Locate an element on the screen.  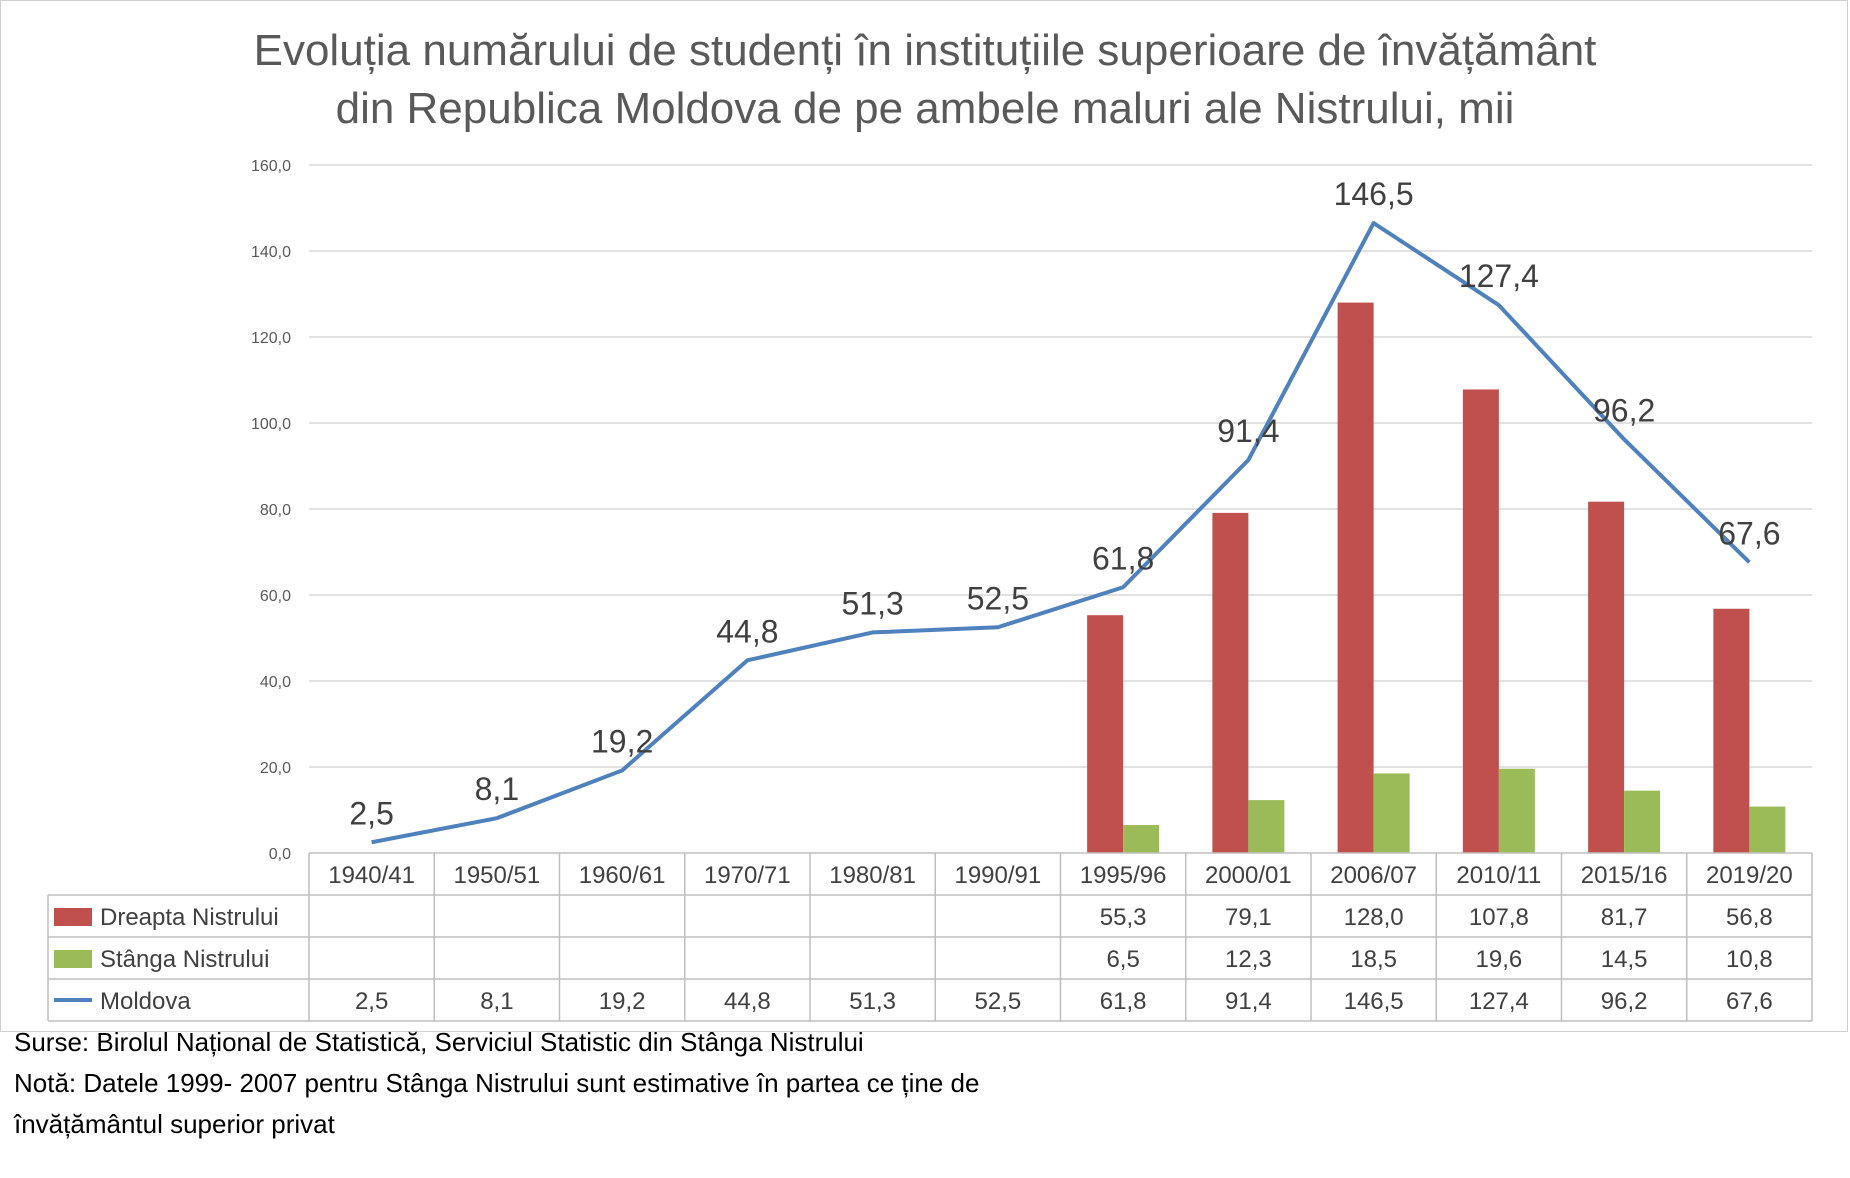
table-cell-dreapta: 128,0 is located at coordinates (1374, 917).